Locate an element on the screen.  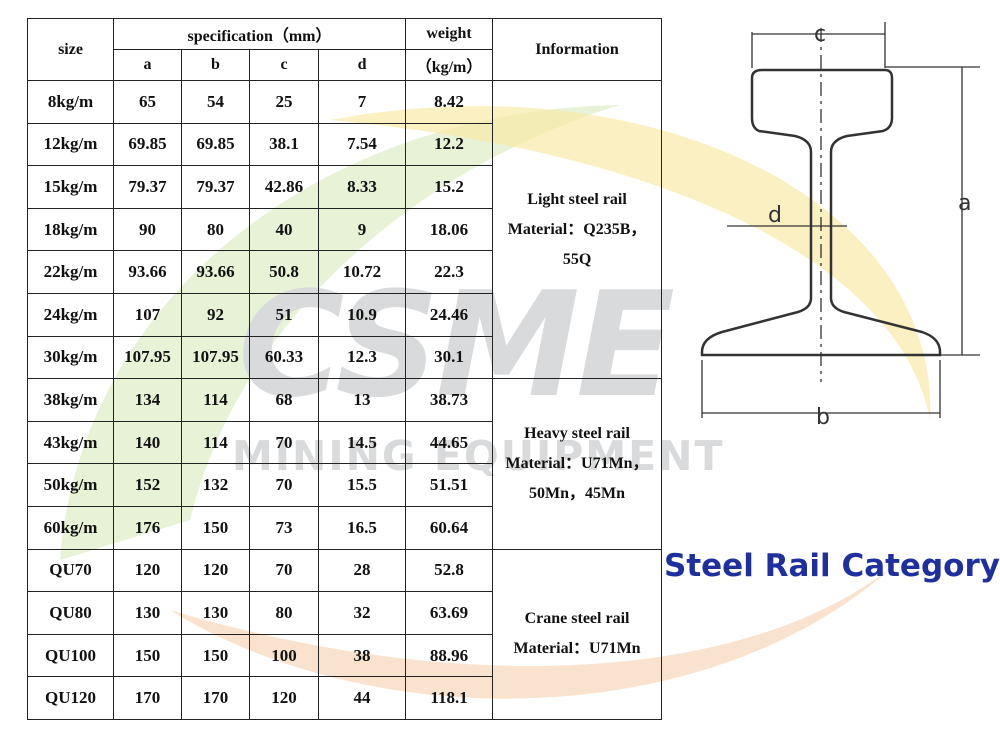
header-weight: weight is located at coordinates (449, 34).